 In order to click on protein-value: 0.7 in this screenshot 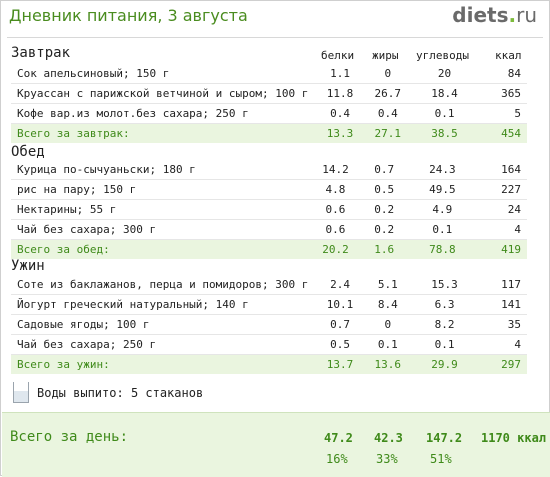, I will do `click(340, 324)`.